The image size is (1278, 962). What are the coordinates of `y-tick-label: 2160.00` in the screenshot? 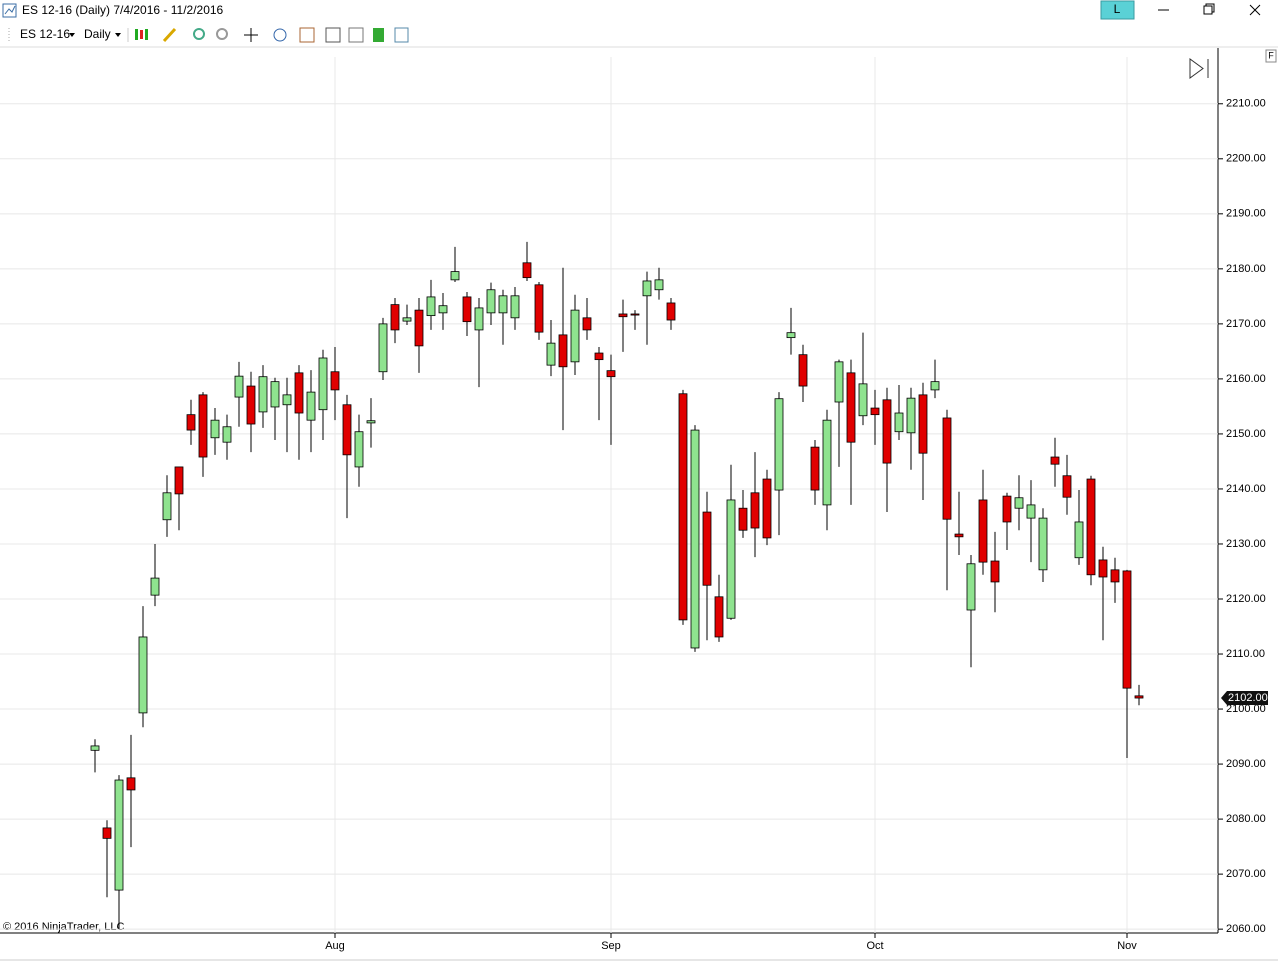 It's located at (1246, 379).